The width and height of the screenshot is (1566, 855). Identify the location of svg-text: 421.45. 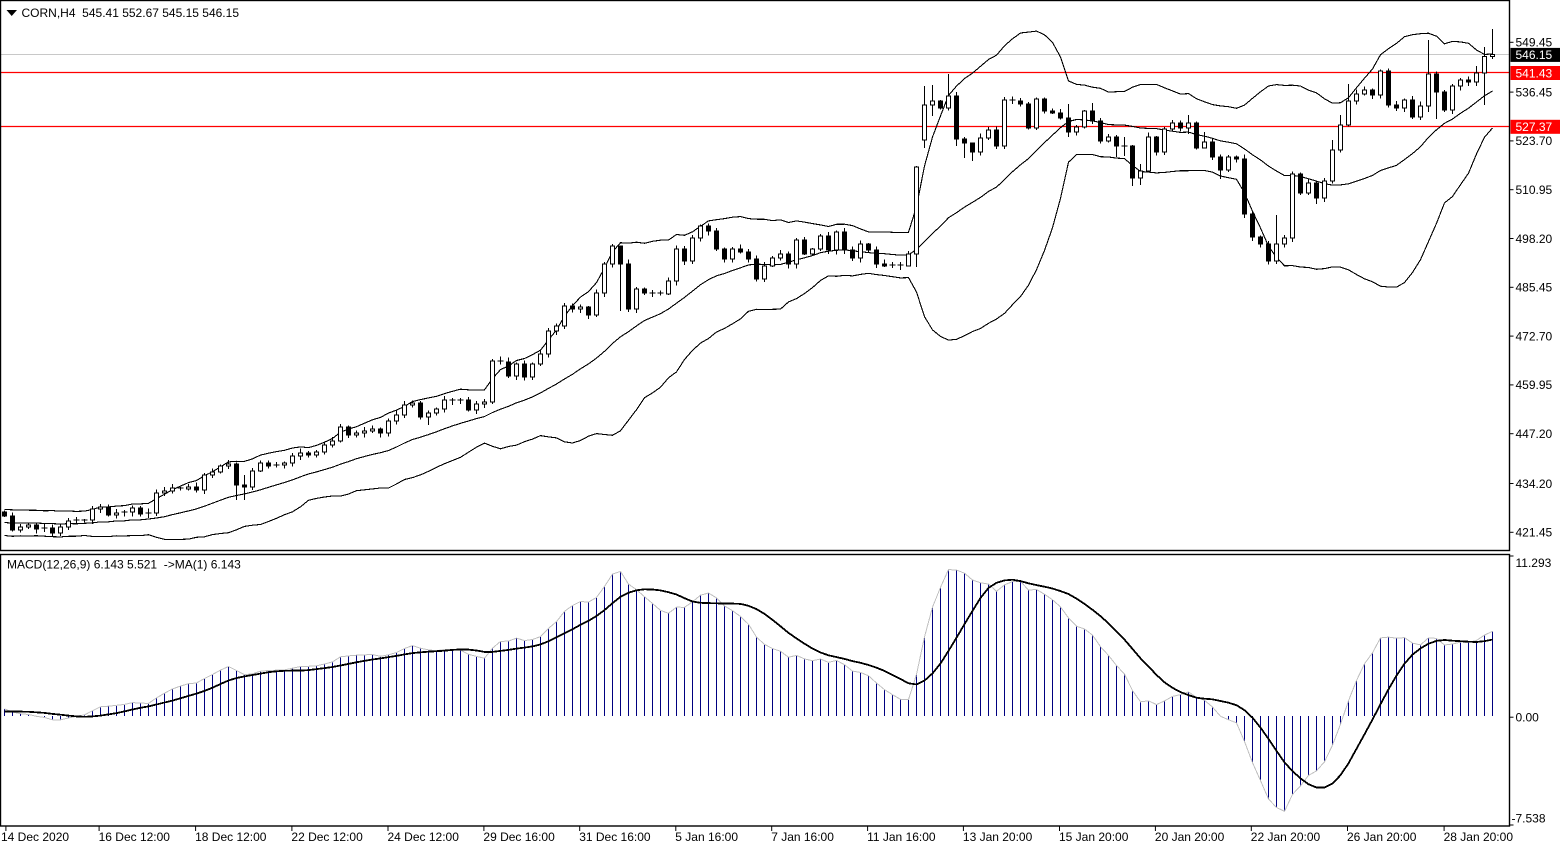
(1534, 533).